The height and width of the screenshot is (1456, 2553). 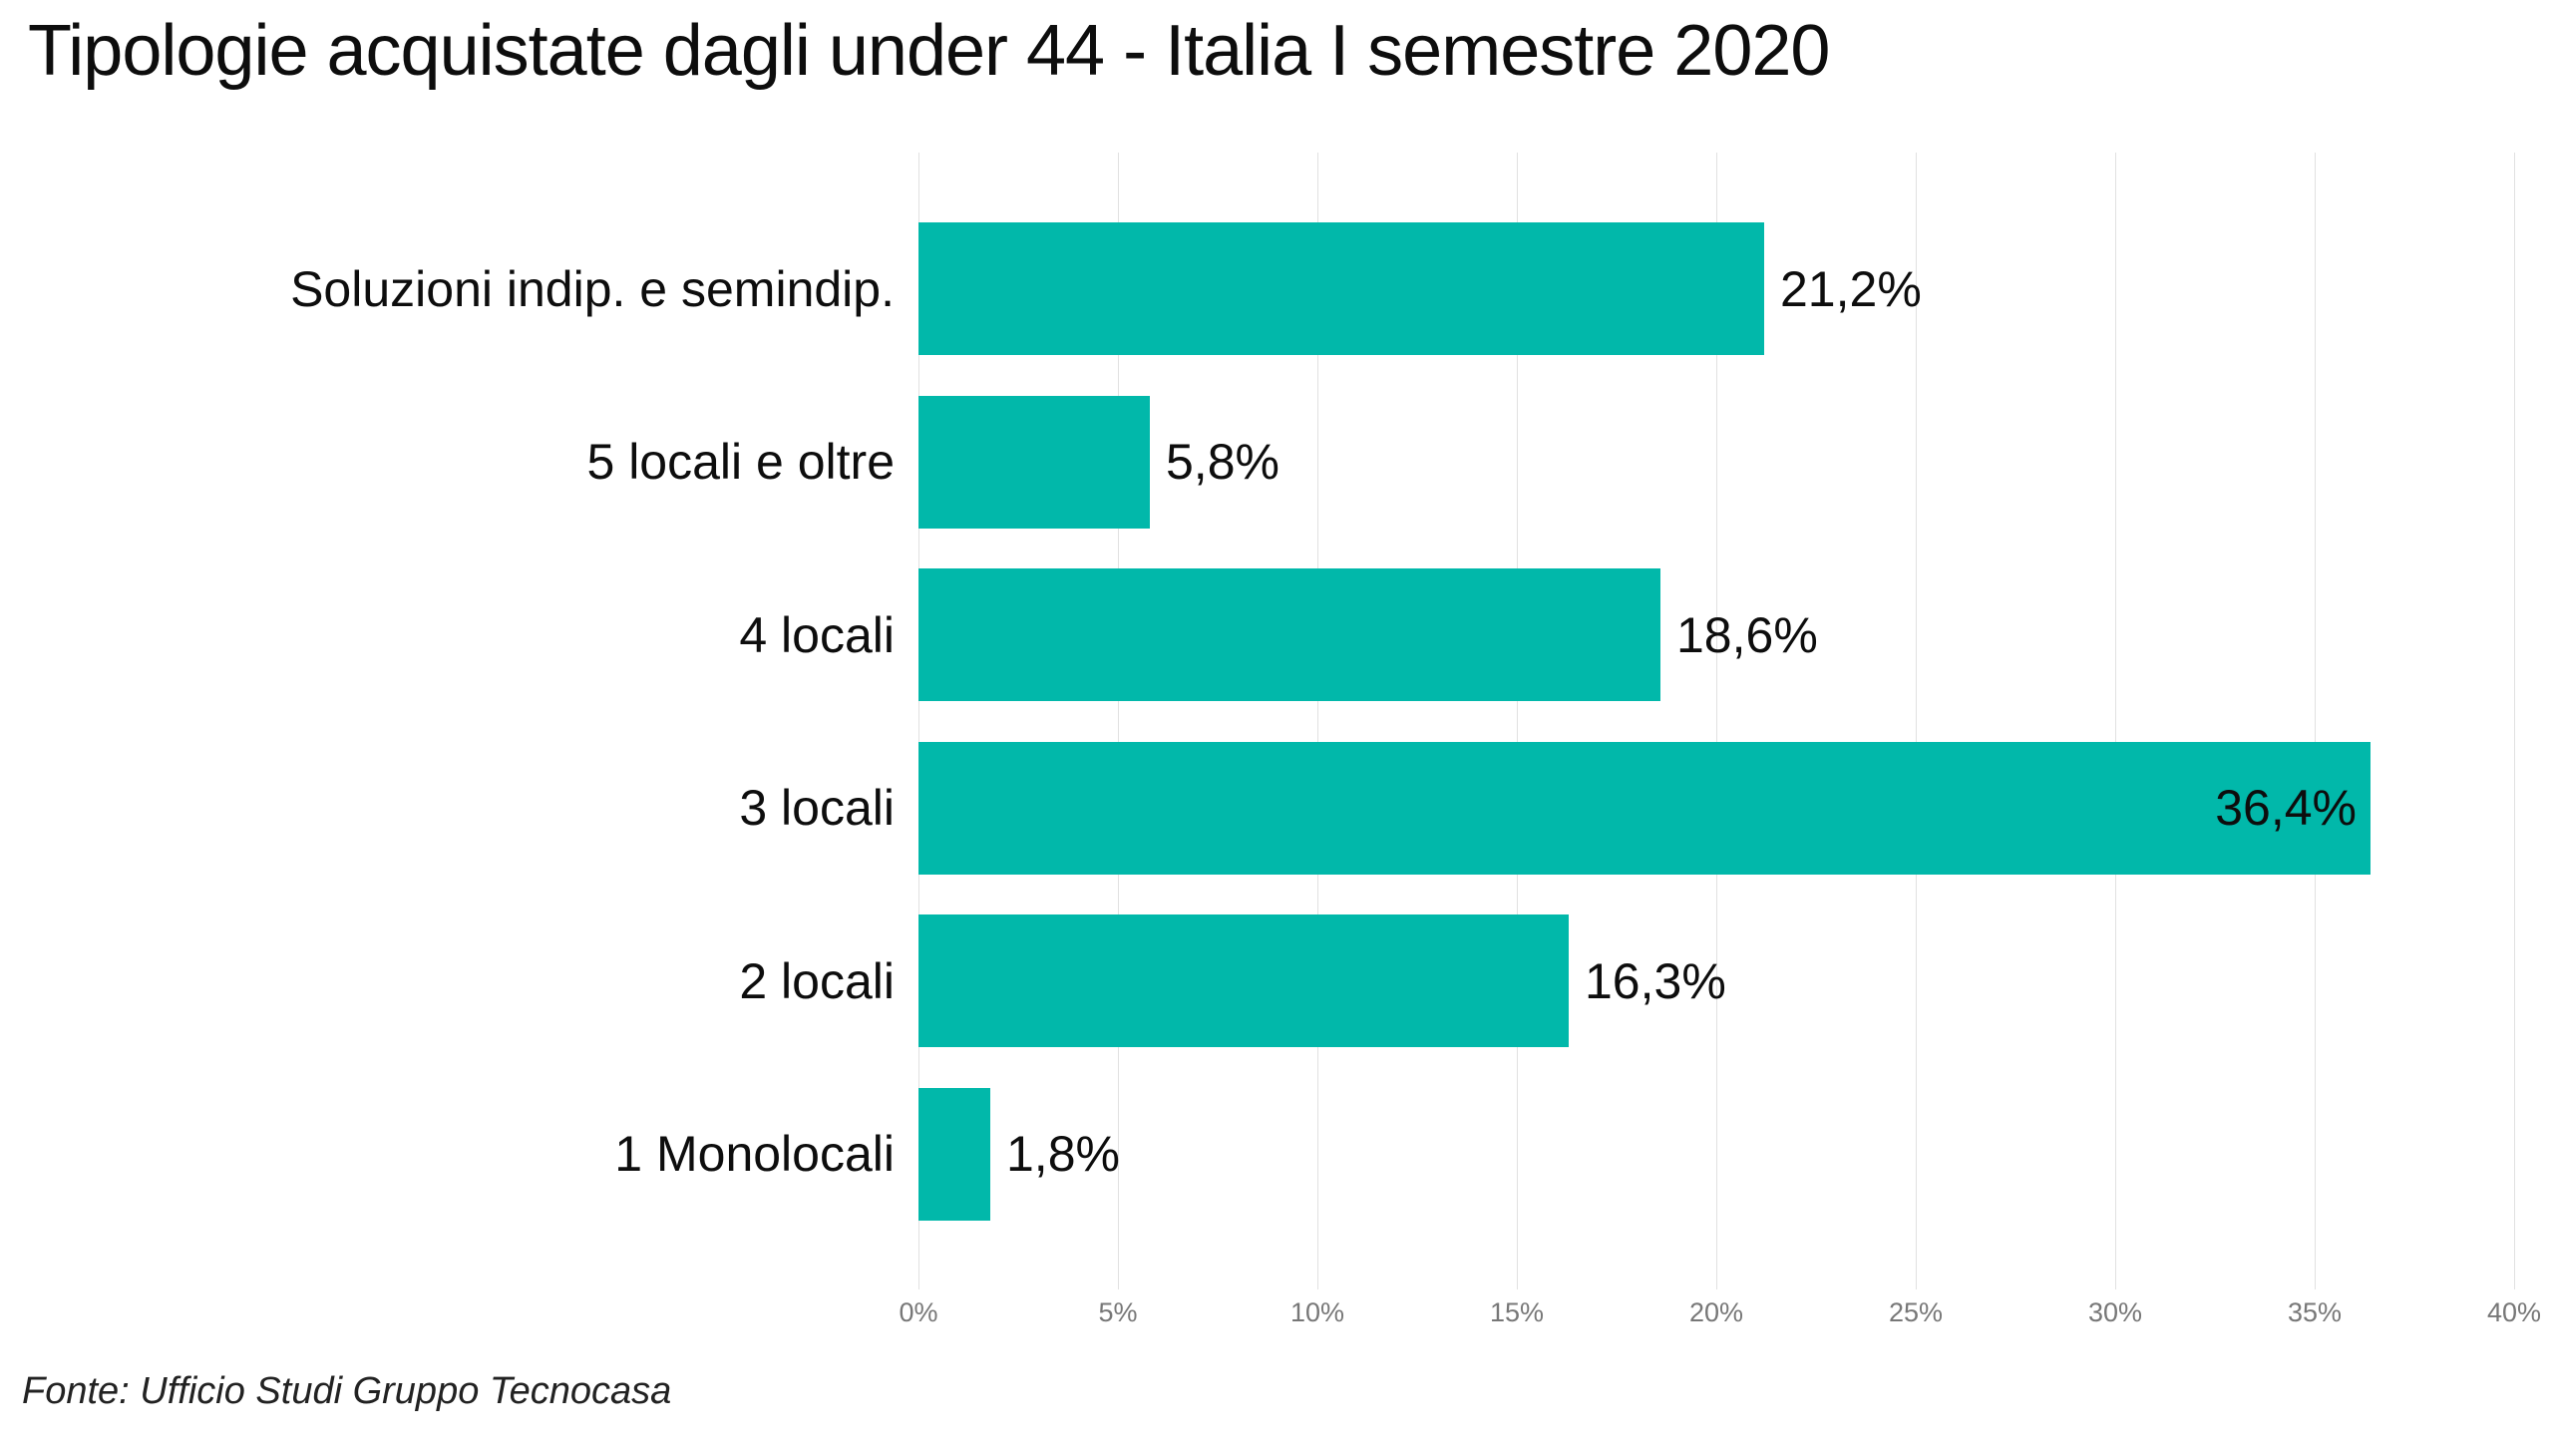 What do you see at coordinates (919, 1312) in the screenshot?
I see `x-tick-label: 0%` at bounding box center [919, 1312].